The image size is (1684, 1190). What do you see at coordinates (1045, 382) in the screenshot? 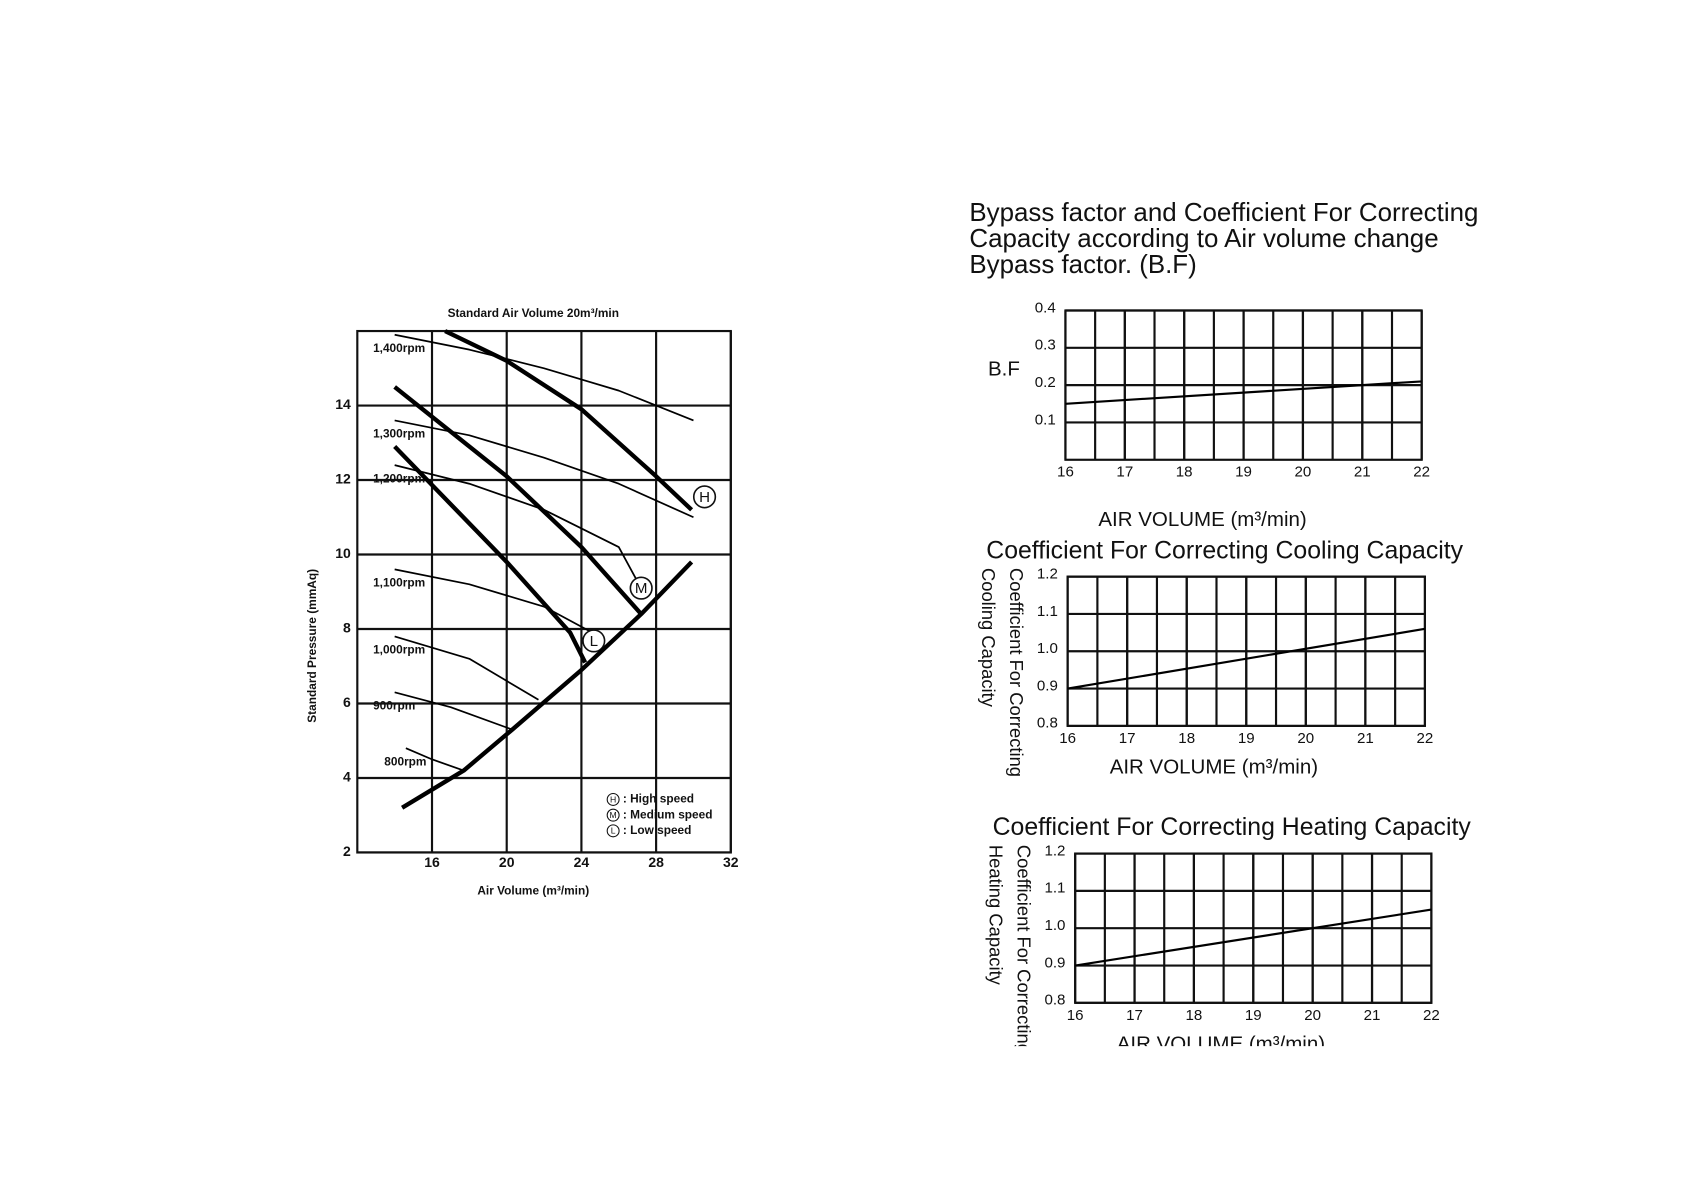
I see `y-tick-label: 0.2` at bounding box center [1045, 382].